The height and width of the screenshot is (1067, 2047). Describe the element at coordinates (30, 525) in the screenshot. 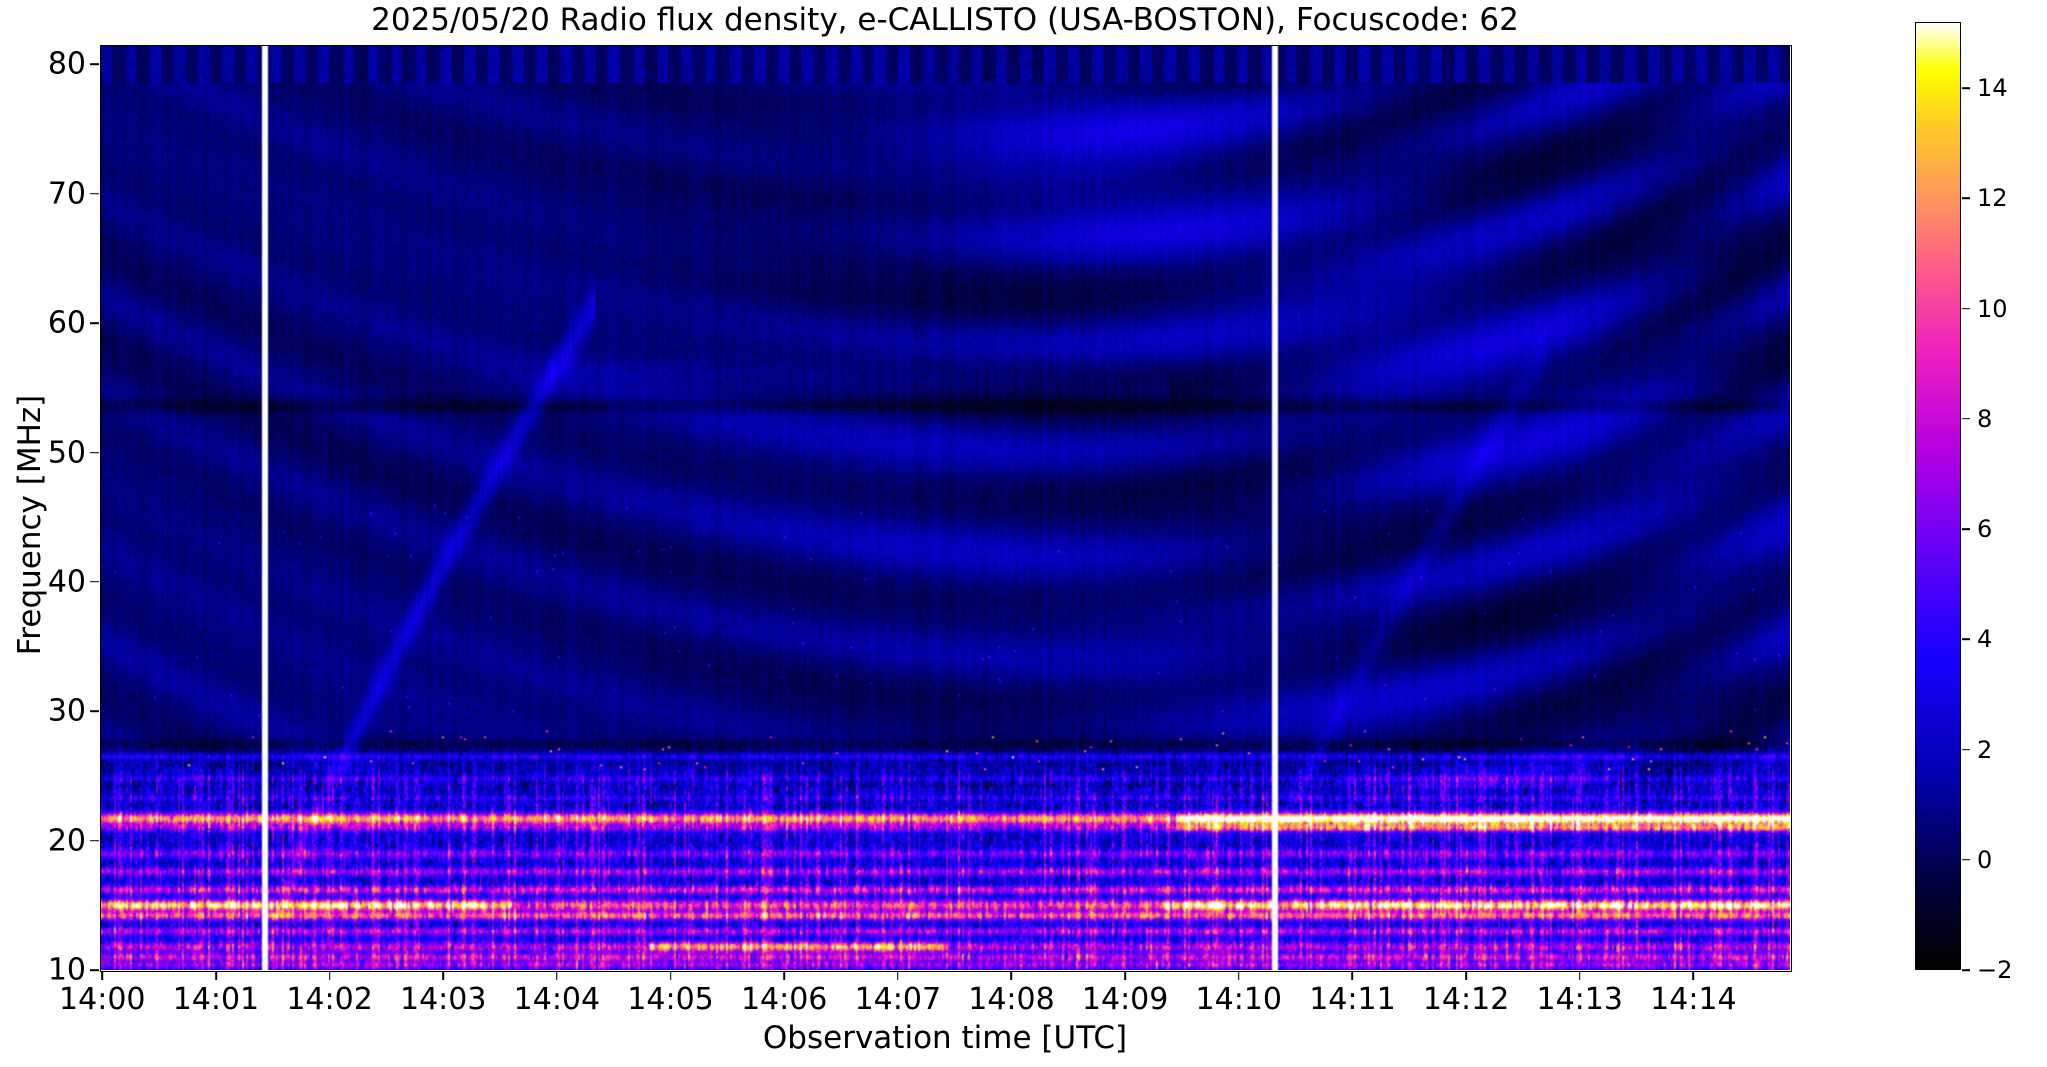

I see `y-axis-label: Frequency [MHz]` at that location.